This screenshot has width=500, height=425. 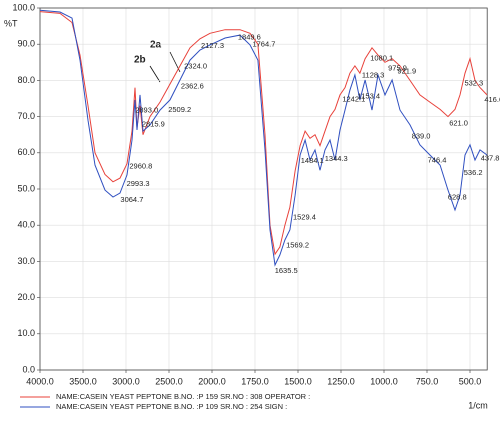 I want to click on peak-label: 536.2, so click(x=473, y=172).